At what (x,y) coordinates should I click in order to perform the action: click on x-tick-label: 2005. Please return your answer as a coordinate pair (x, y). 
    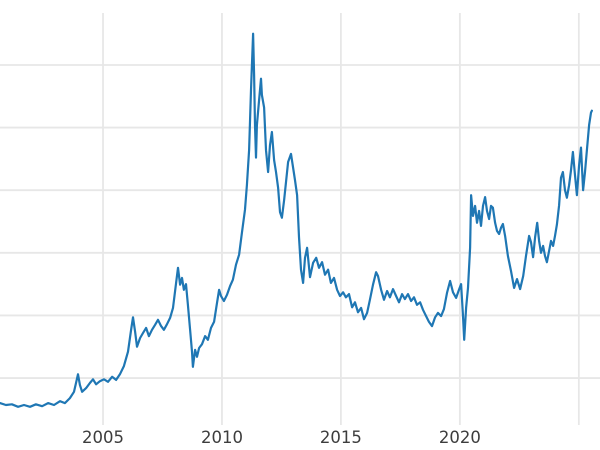
    Looking at the image, I should click on (103, 437).